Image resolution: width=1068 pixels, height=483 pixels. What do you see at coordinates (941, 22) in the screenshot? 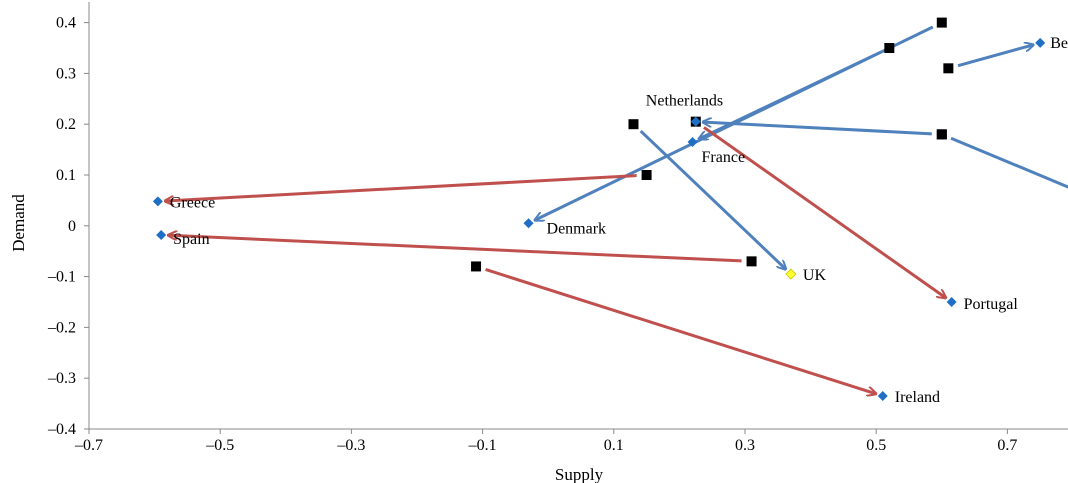
I see `start-marker-denmark` at bounding box center [941, 22].